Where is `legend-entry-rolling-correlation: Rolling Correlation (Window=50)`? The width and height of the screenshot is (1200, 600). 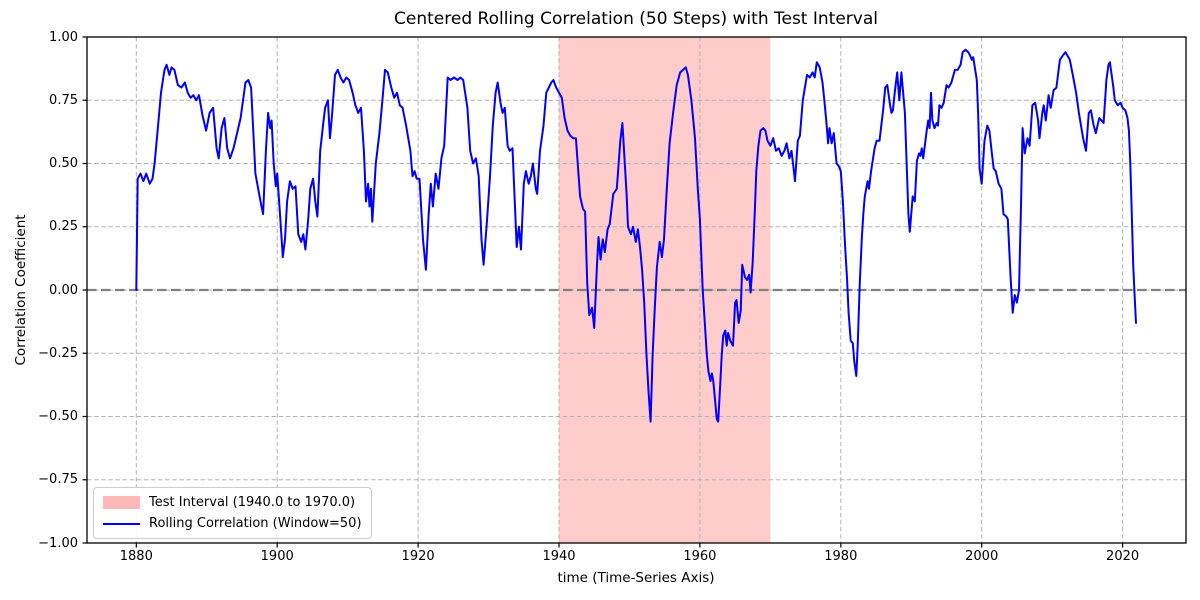
legend-entry-rolling-correlation: Rolling Correlation (Window=50) is located at coordinates (232, 523).